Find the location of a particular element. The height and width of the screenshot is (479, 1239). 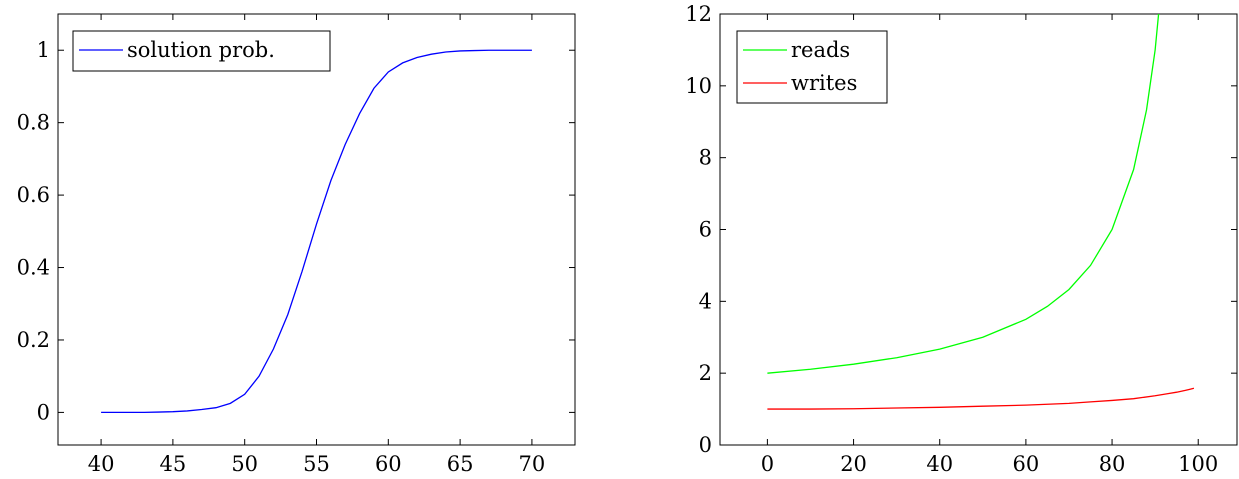

x-tick-label: 55 is located at coordinates (316, 464).